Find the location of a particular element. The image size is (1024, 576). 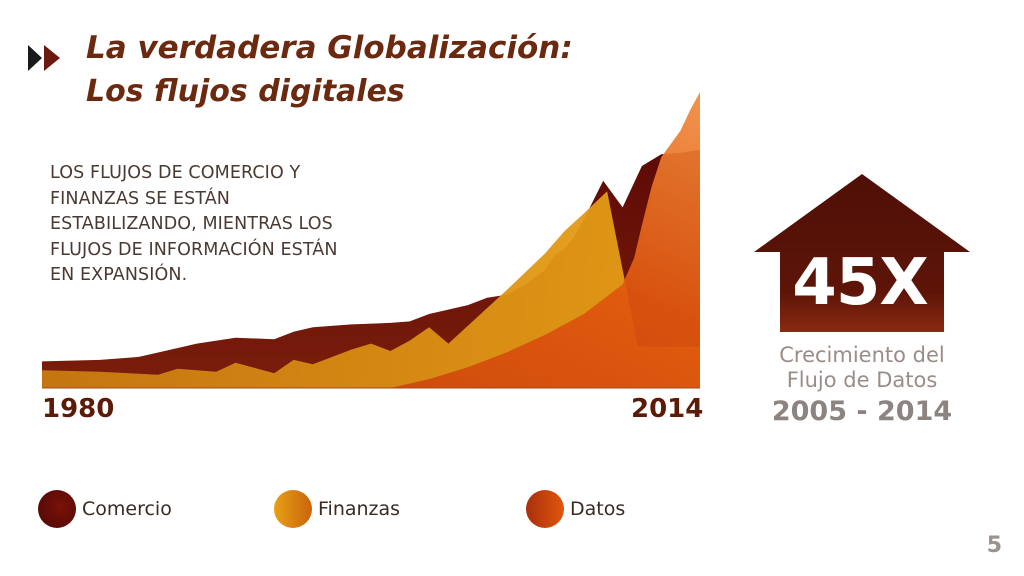

description-line: ESTABILIZANDO, MIENTRAS LOS is located at coordinates (191, 224).